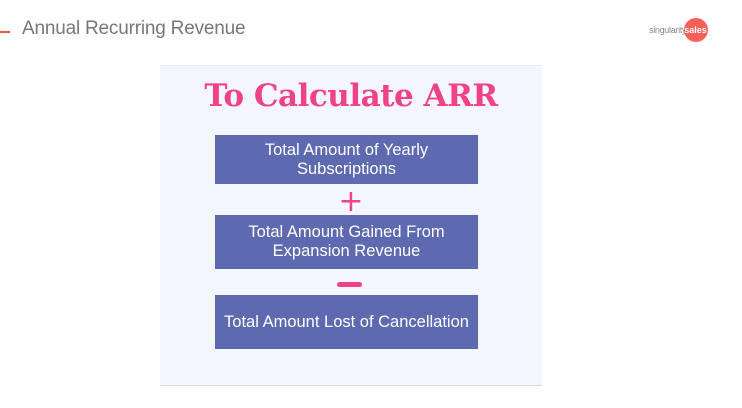 The width and height of the screenshot is (742, 408). I want to click on logo-text: singularity, so click(668, 30).